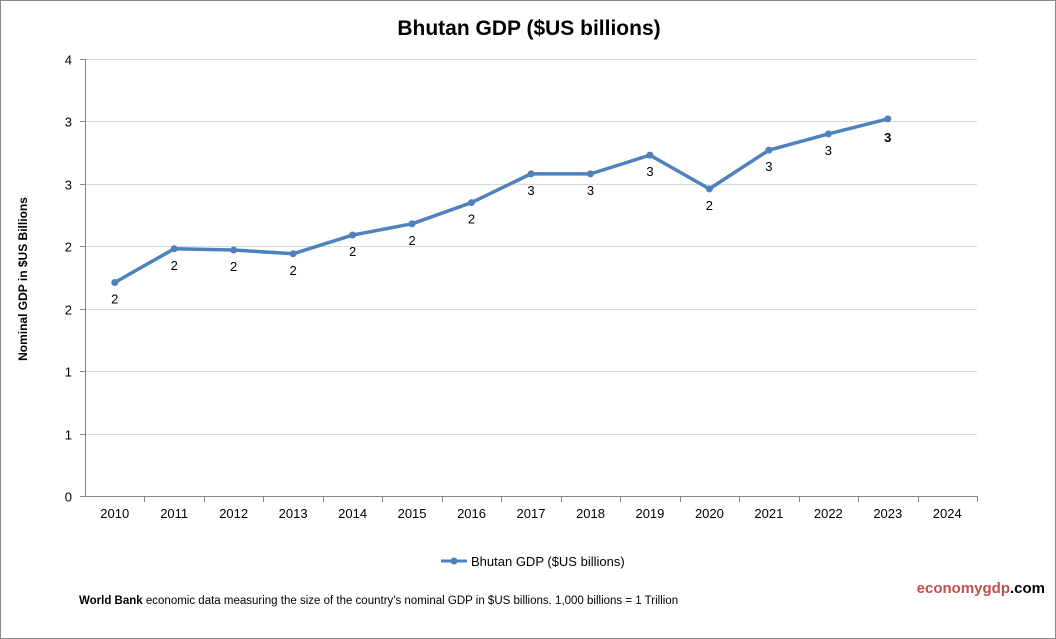  Describe the element at coordinates (528, 28) in the screenshot. I see `chart-title: Bhutan GDP ($US billions)` at that location.